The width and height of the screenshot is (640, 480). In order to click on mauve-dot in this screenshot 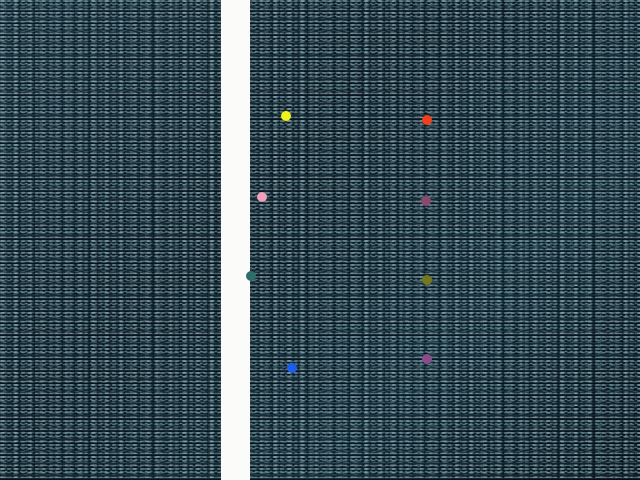, I will do `click(426, 201)`.